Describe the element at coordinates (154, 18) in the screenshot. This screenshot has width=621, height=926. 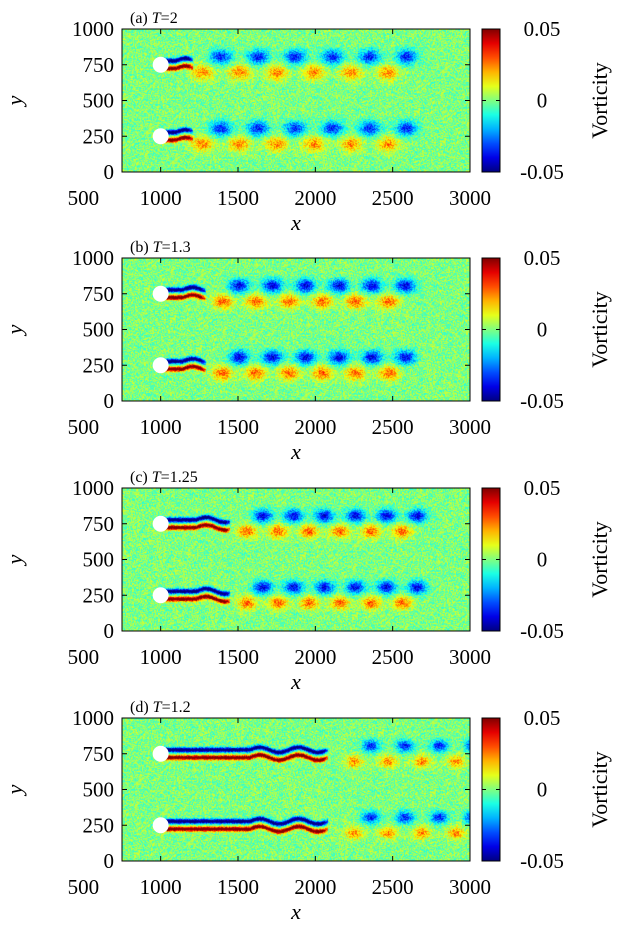
I see `panel-title: (a) T=2` at that location.